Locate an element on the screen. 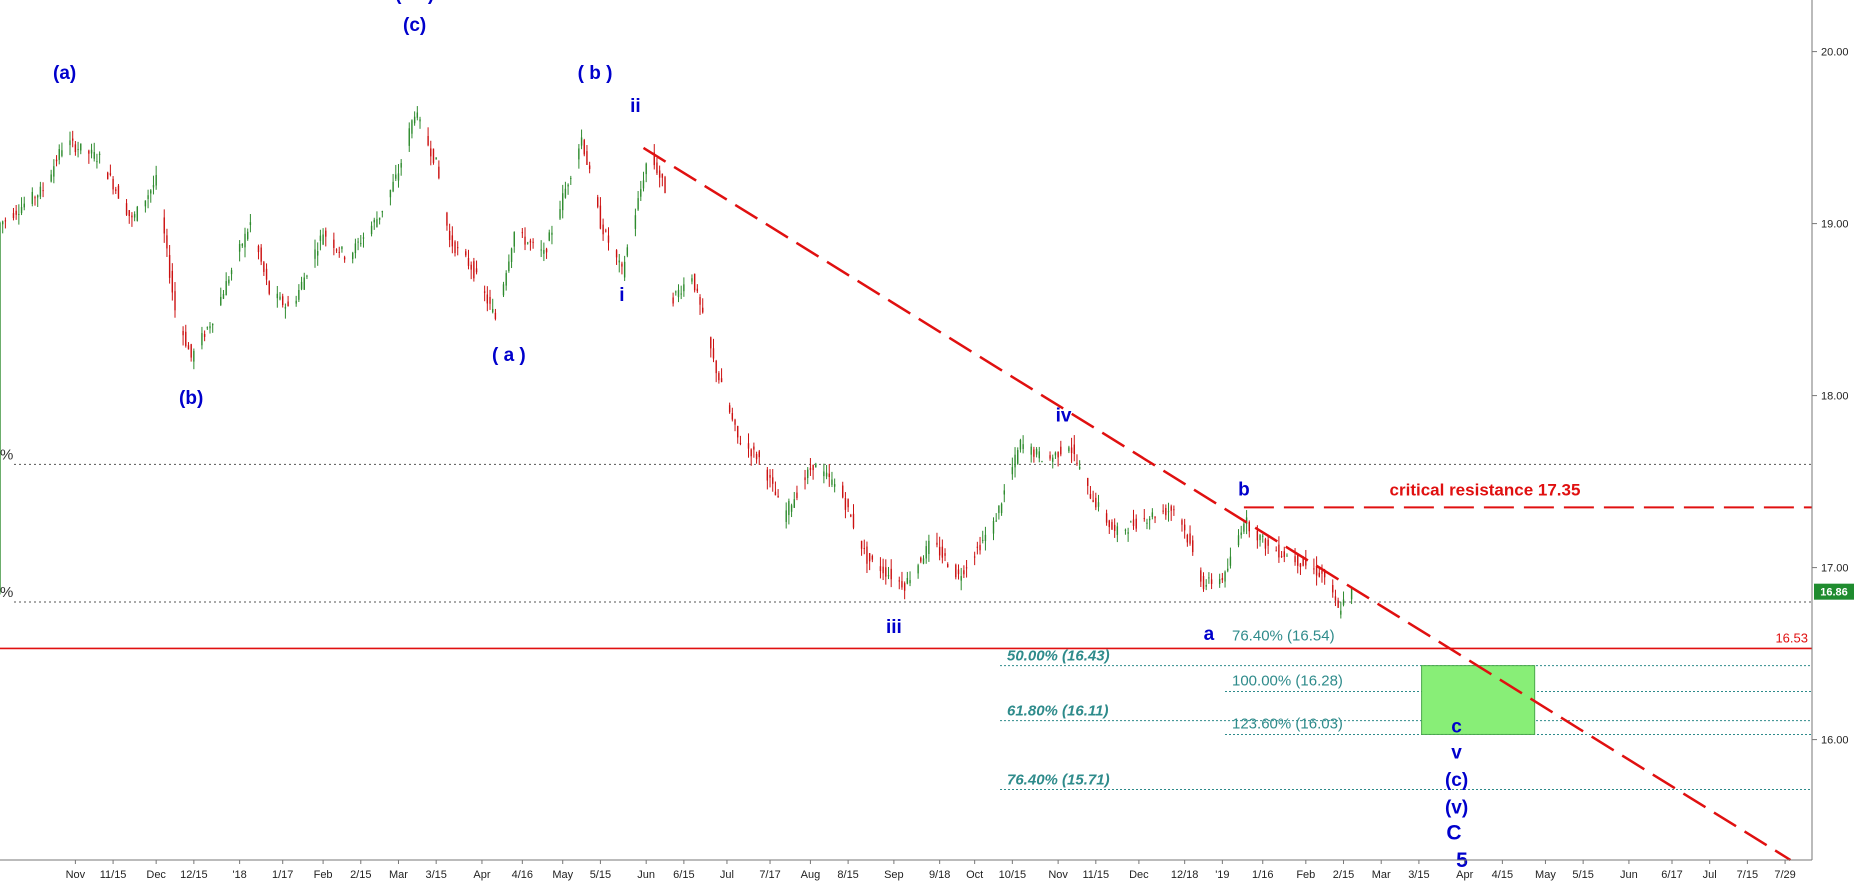  wave-label: ( a ) is located at coordinates (509, 355).